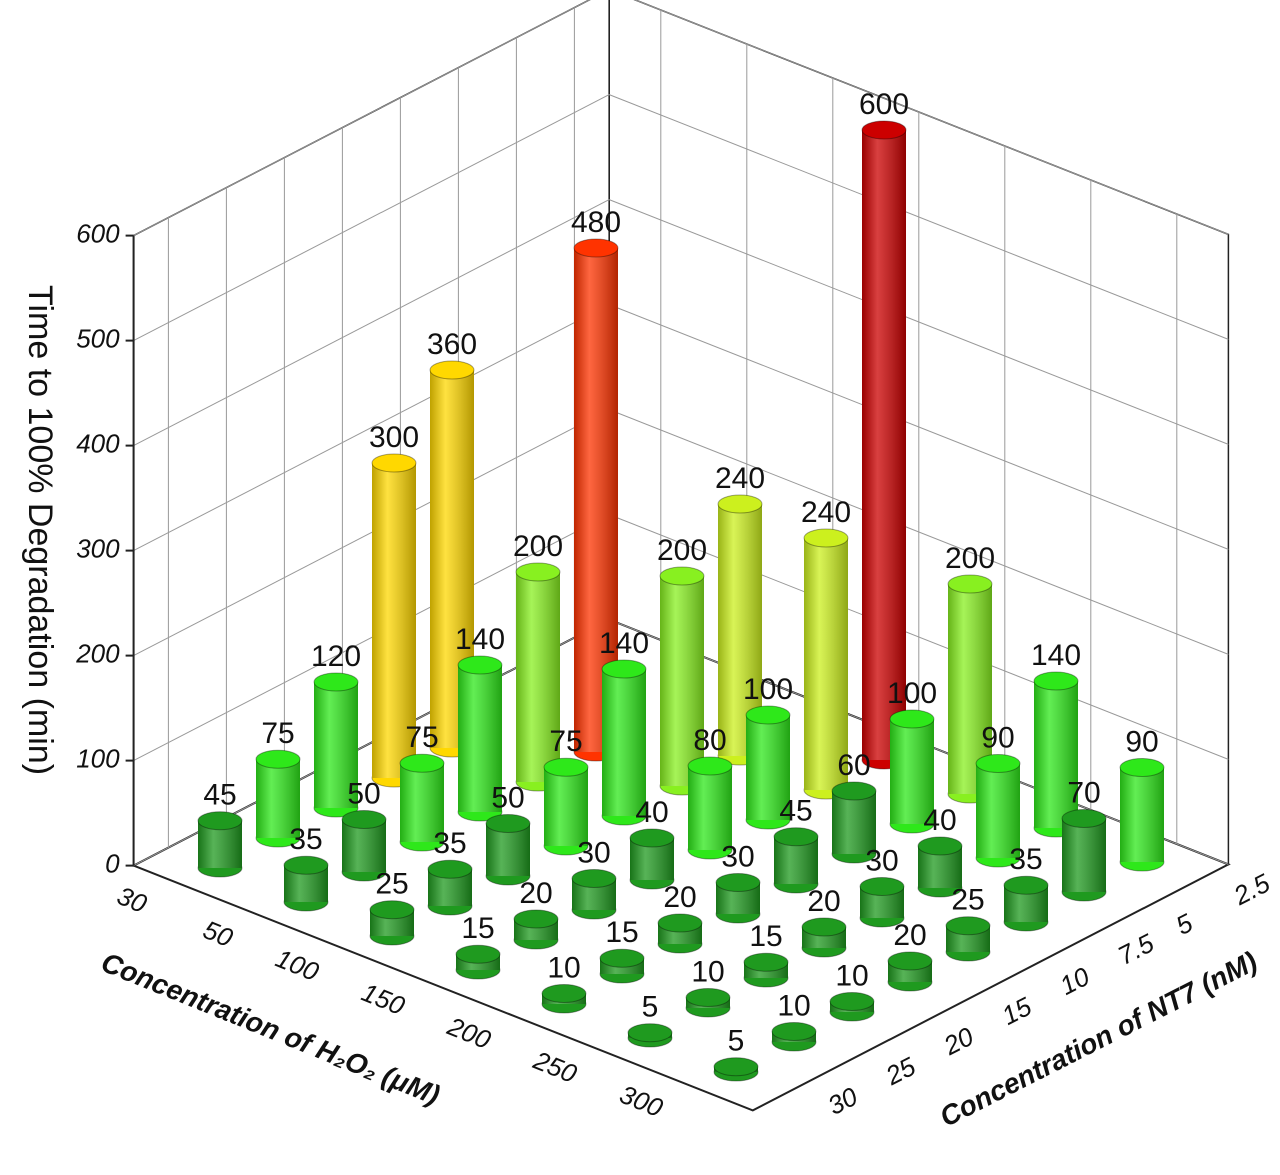 This screenshot has height=1175, width=1280. Describe the element at coordinates (555, 1066) in the screenshot. I see `x-tick-label: 250` at that location.